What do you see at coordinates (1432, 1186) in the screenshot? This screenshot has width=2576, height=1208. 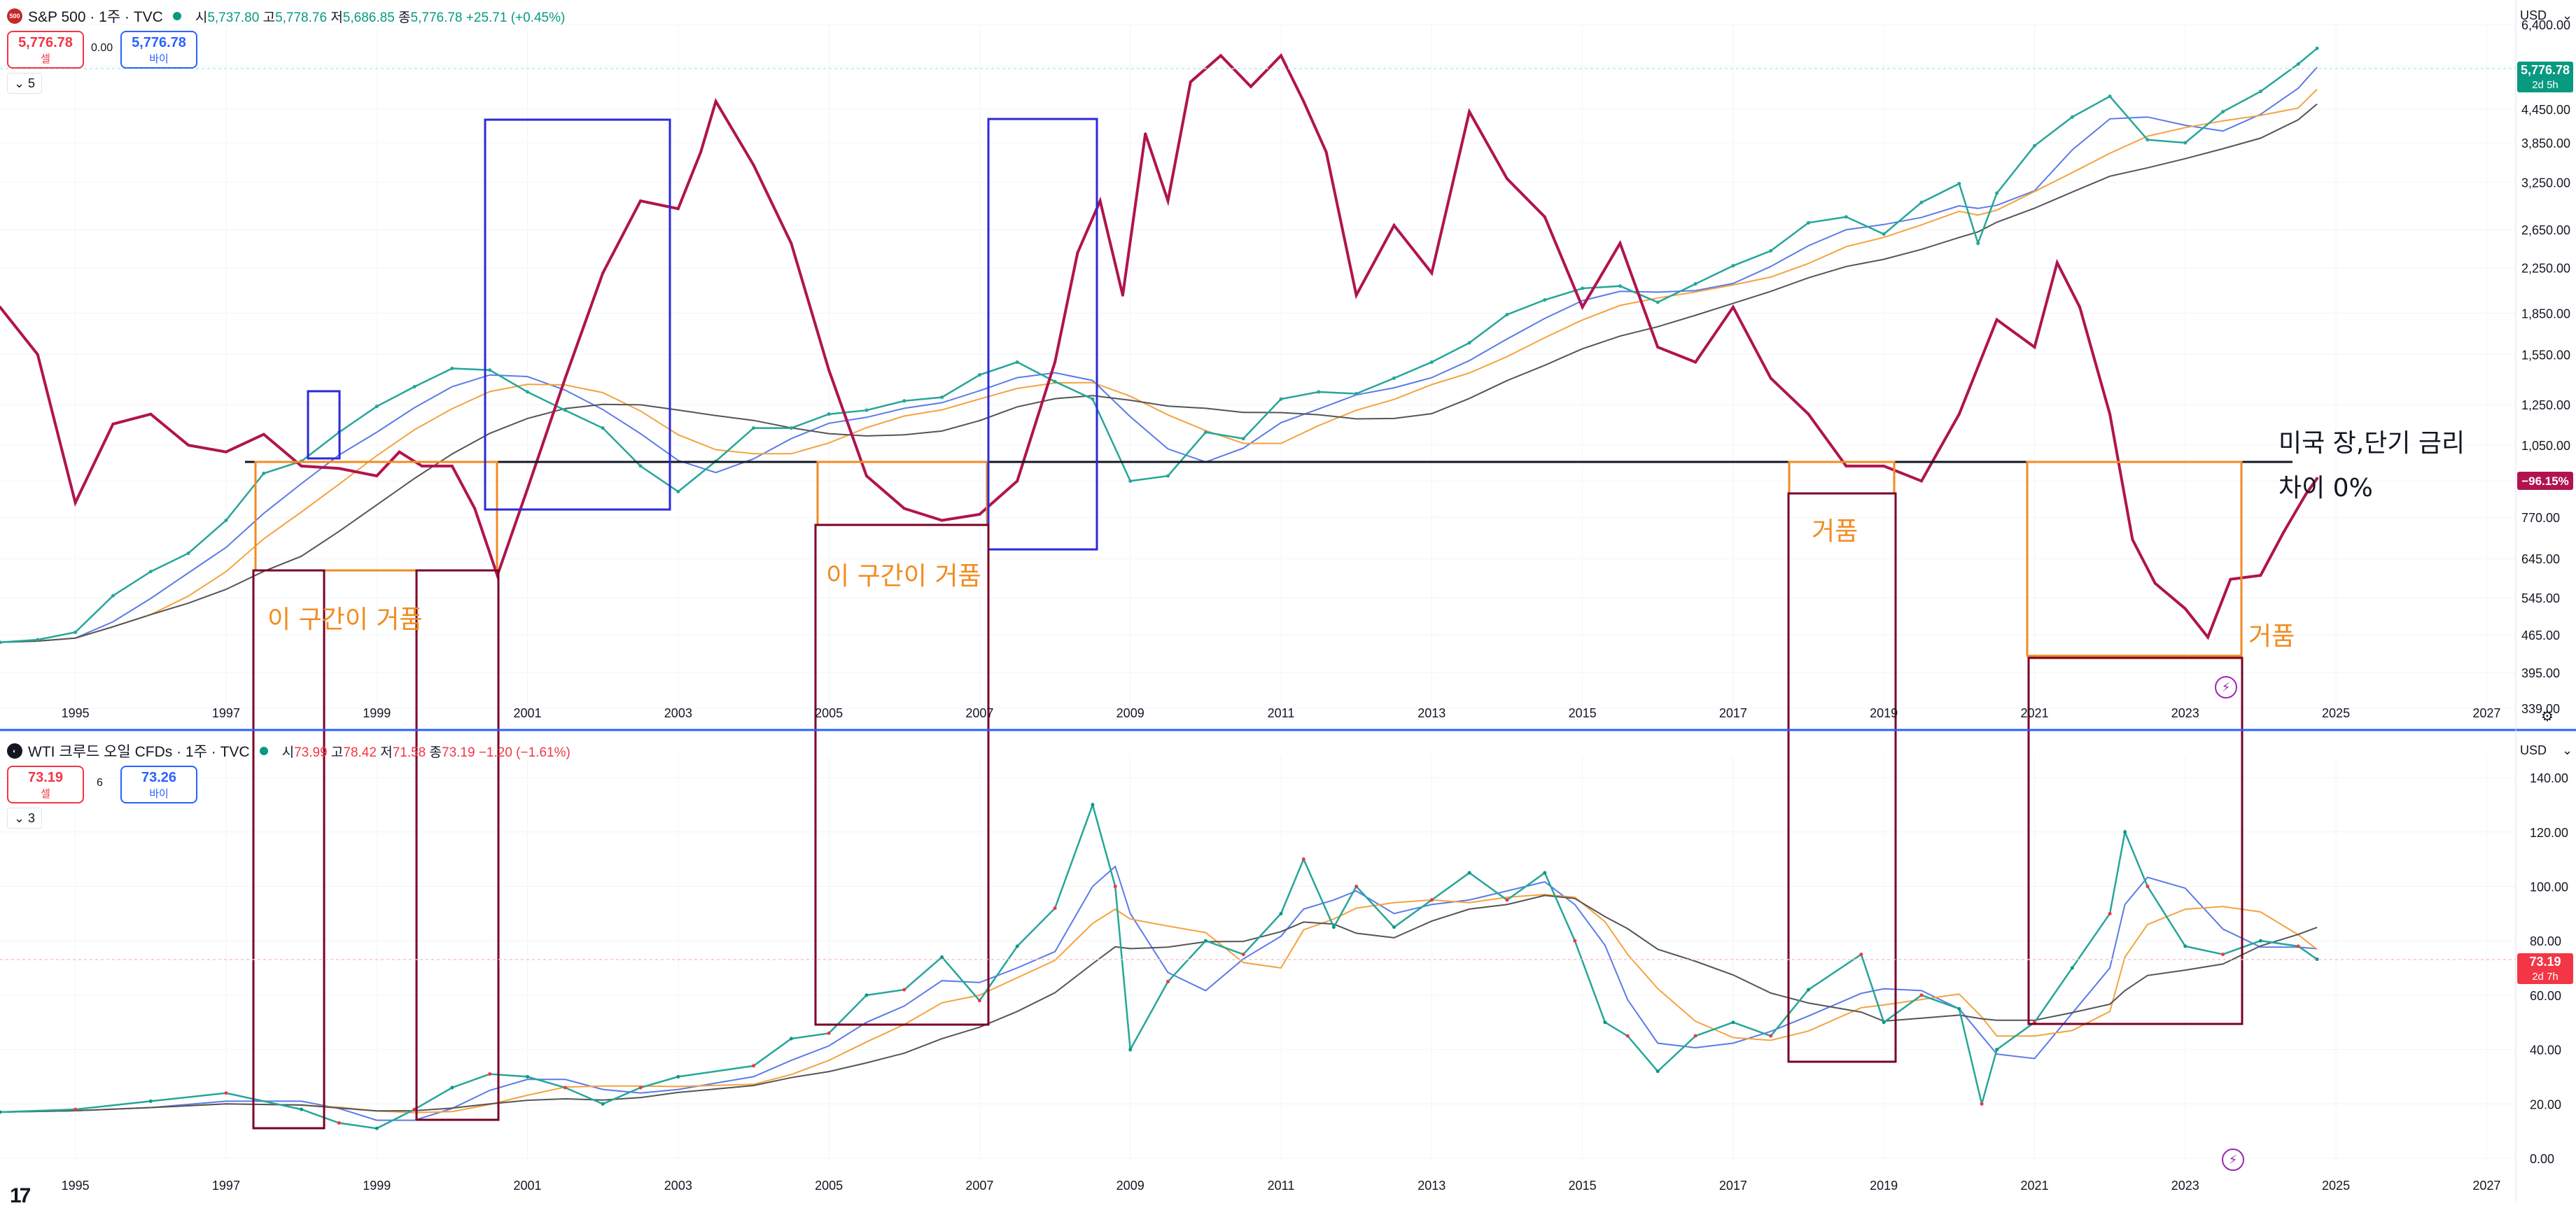 I see `time-axis-tick: 2013` at bounding box center [1432, 1186].